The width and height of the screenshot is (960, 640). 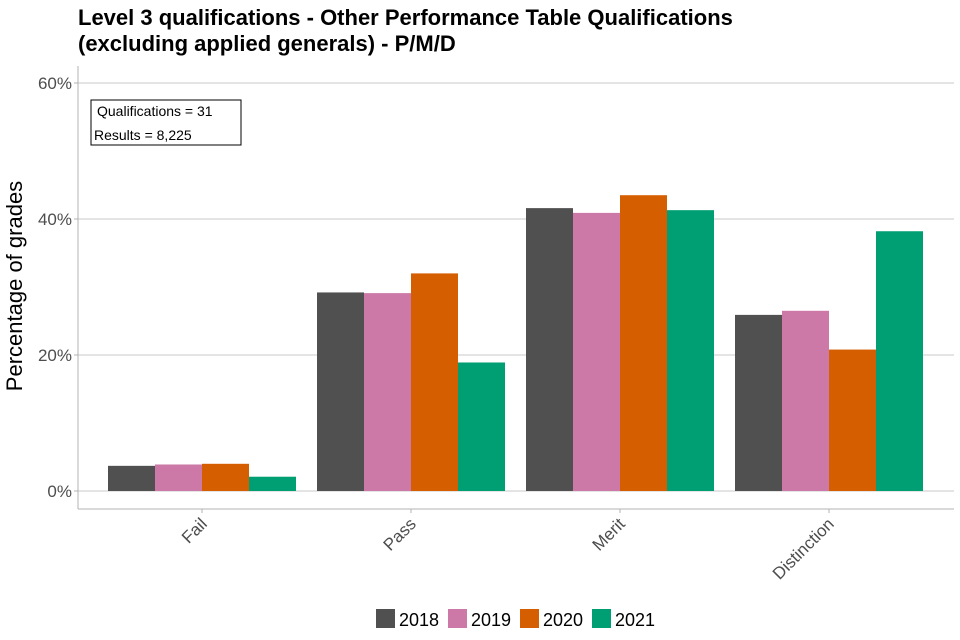 I want to click on y-tick-label-40: 40%, so click(x=55, y=219).